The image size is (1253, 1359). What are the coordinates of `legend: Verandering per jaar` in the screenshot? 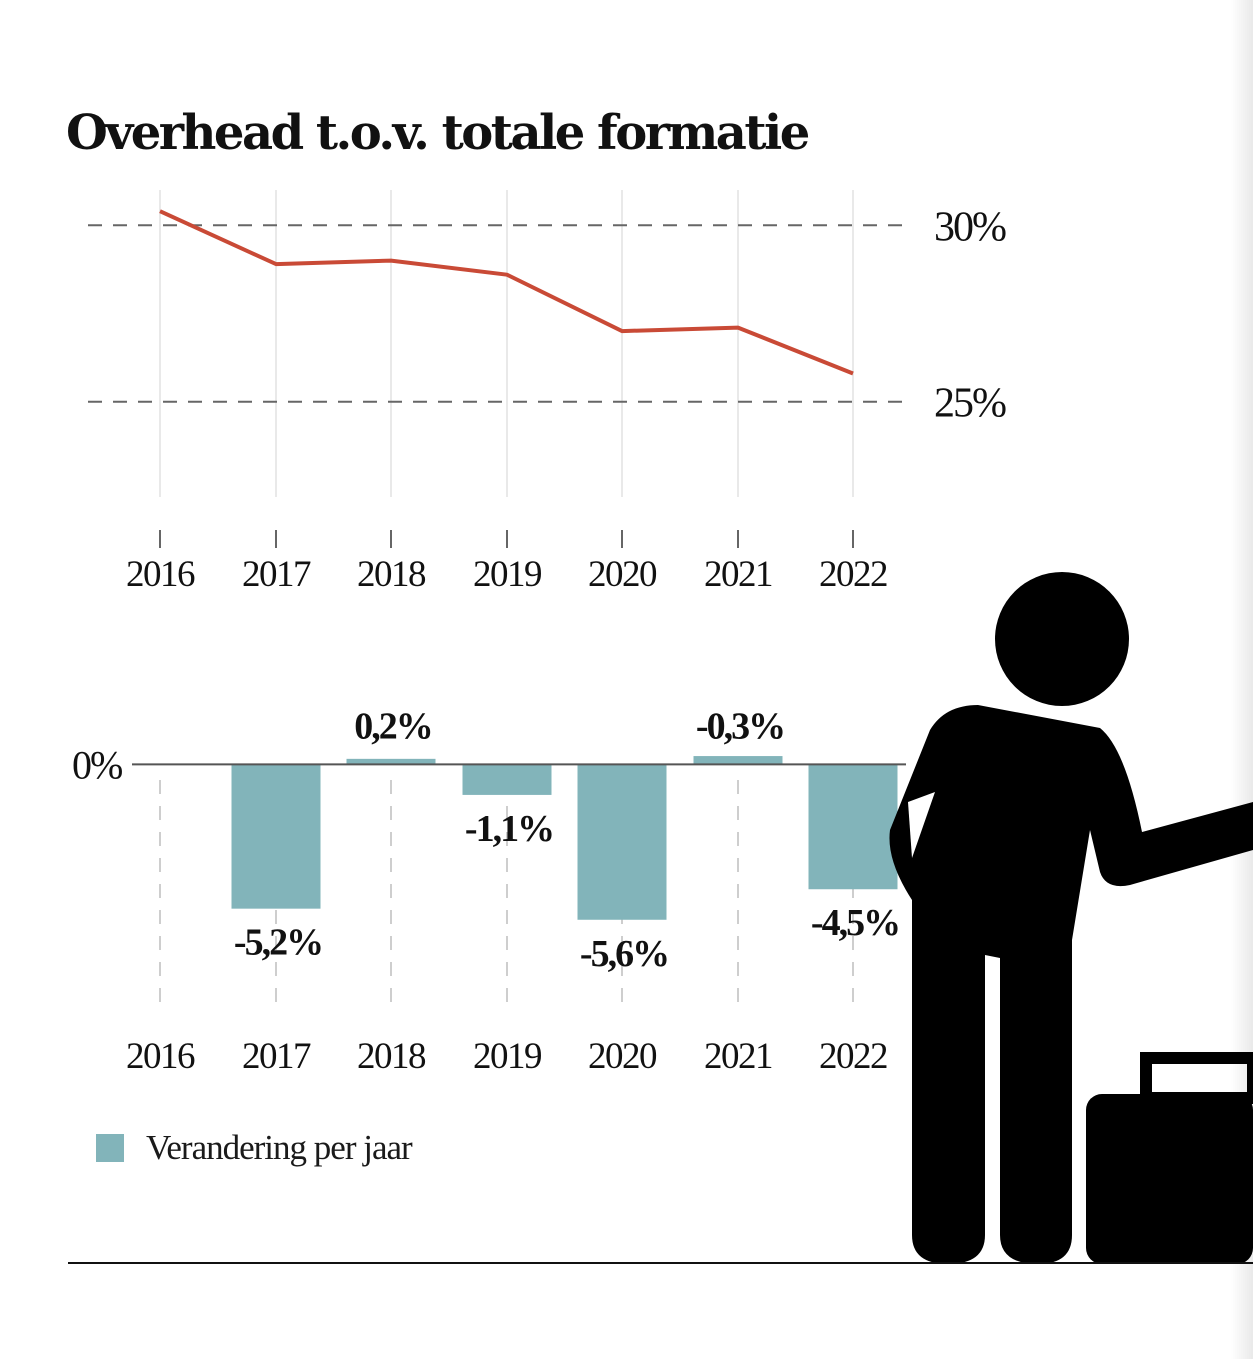 It's located at (254, 1148).